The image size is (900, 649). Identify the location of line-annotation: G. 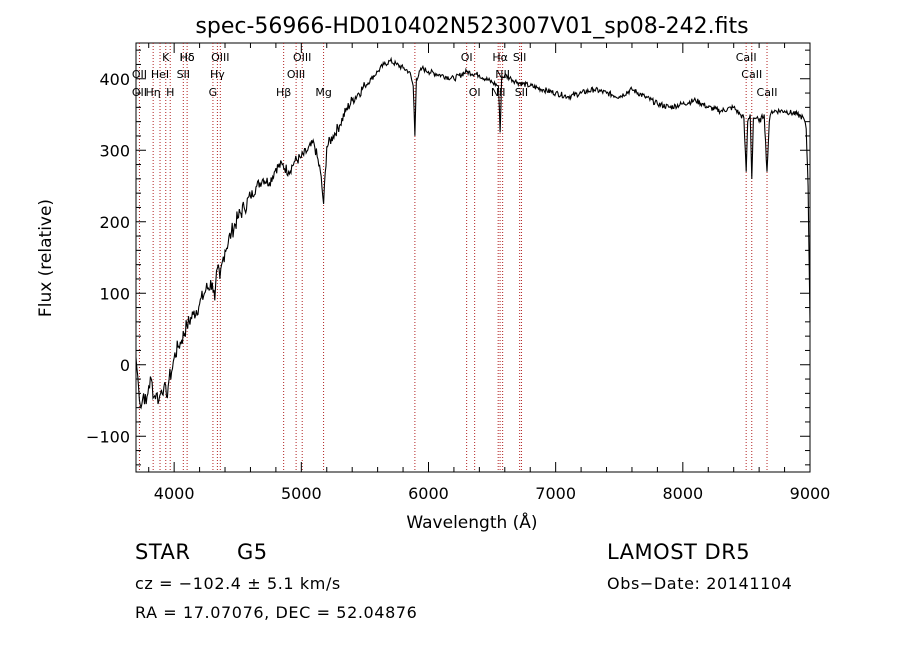
(213, 92).